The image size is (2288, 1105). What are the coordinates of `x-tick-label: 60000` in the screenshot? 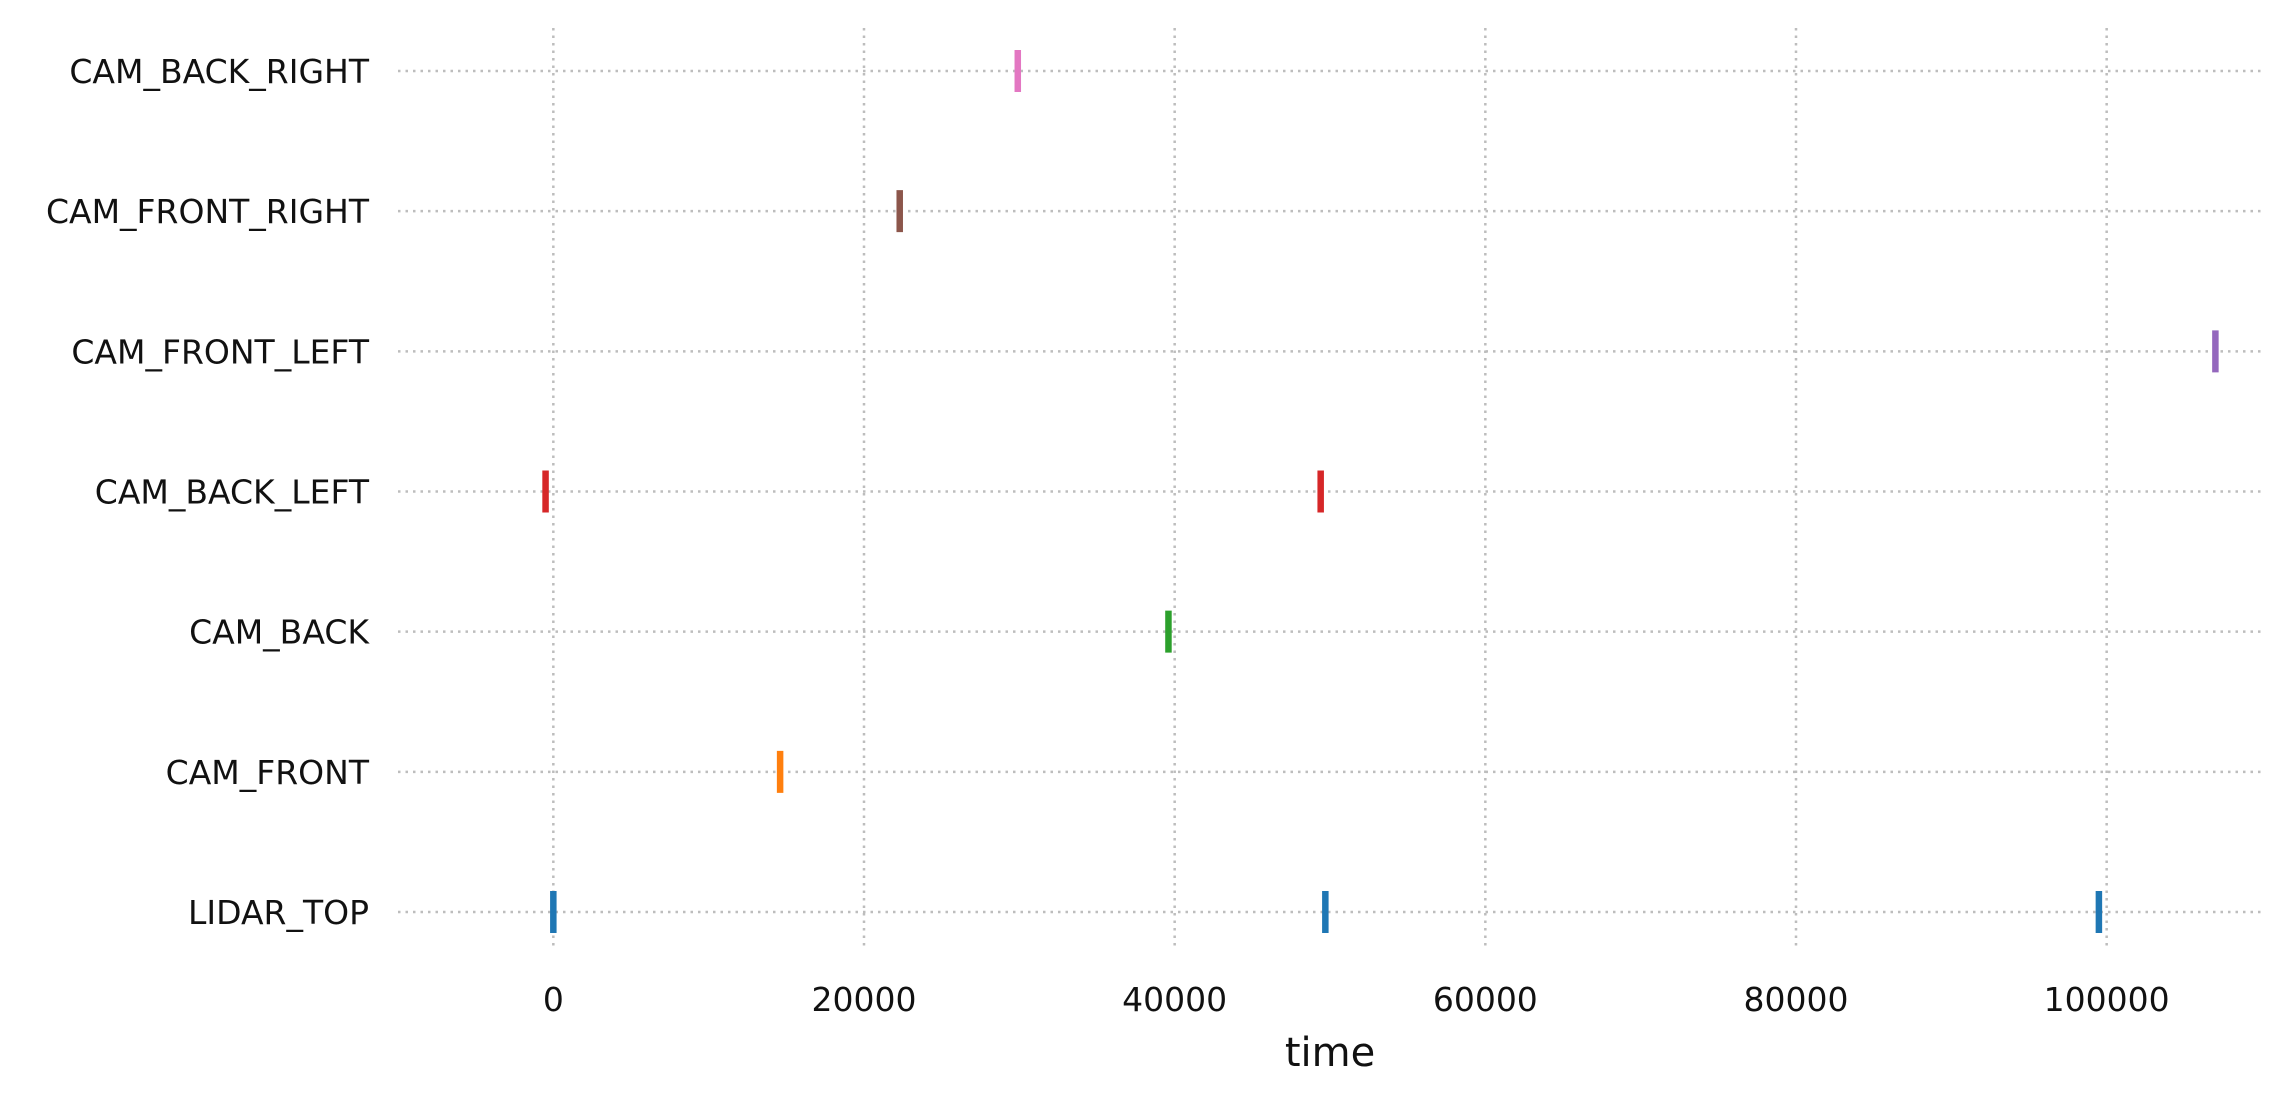 It's located at (1485, 999).